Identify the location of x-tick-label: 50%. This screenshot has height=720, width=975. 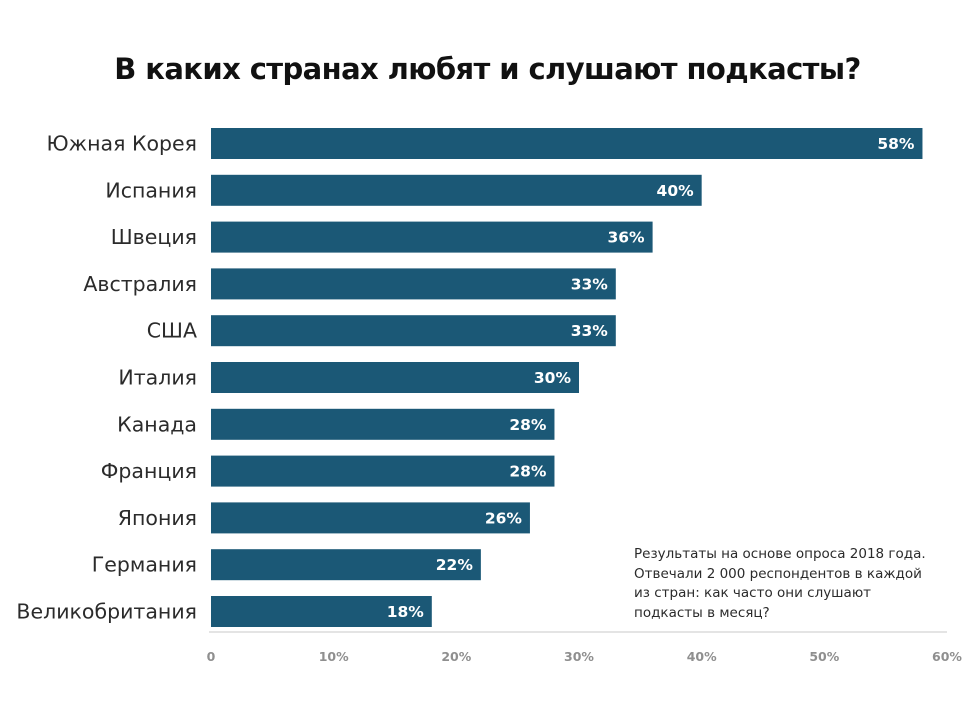
(824, 656).